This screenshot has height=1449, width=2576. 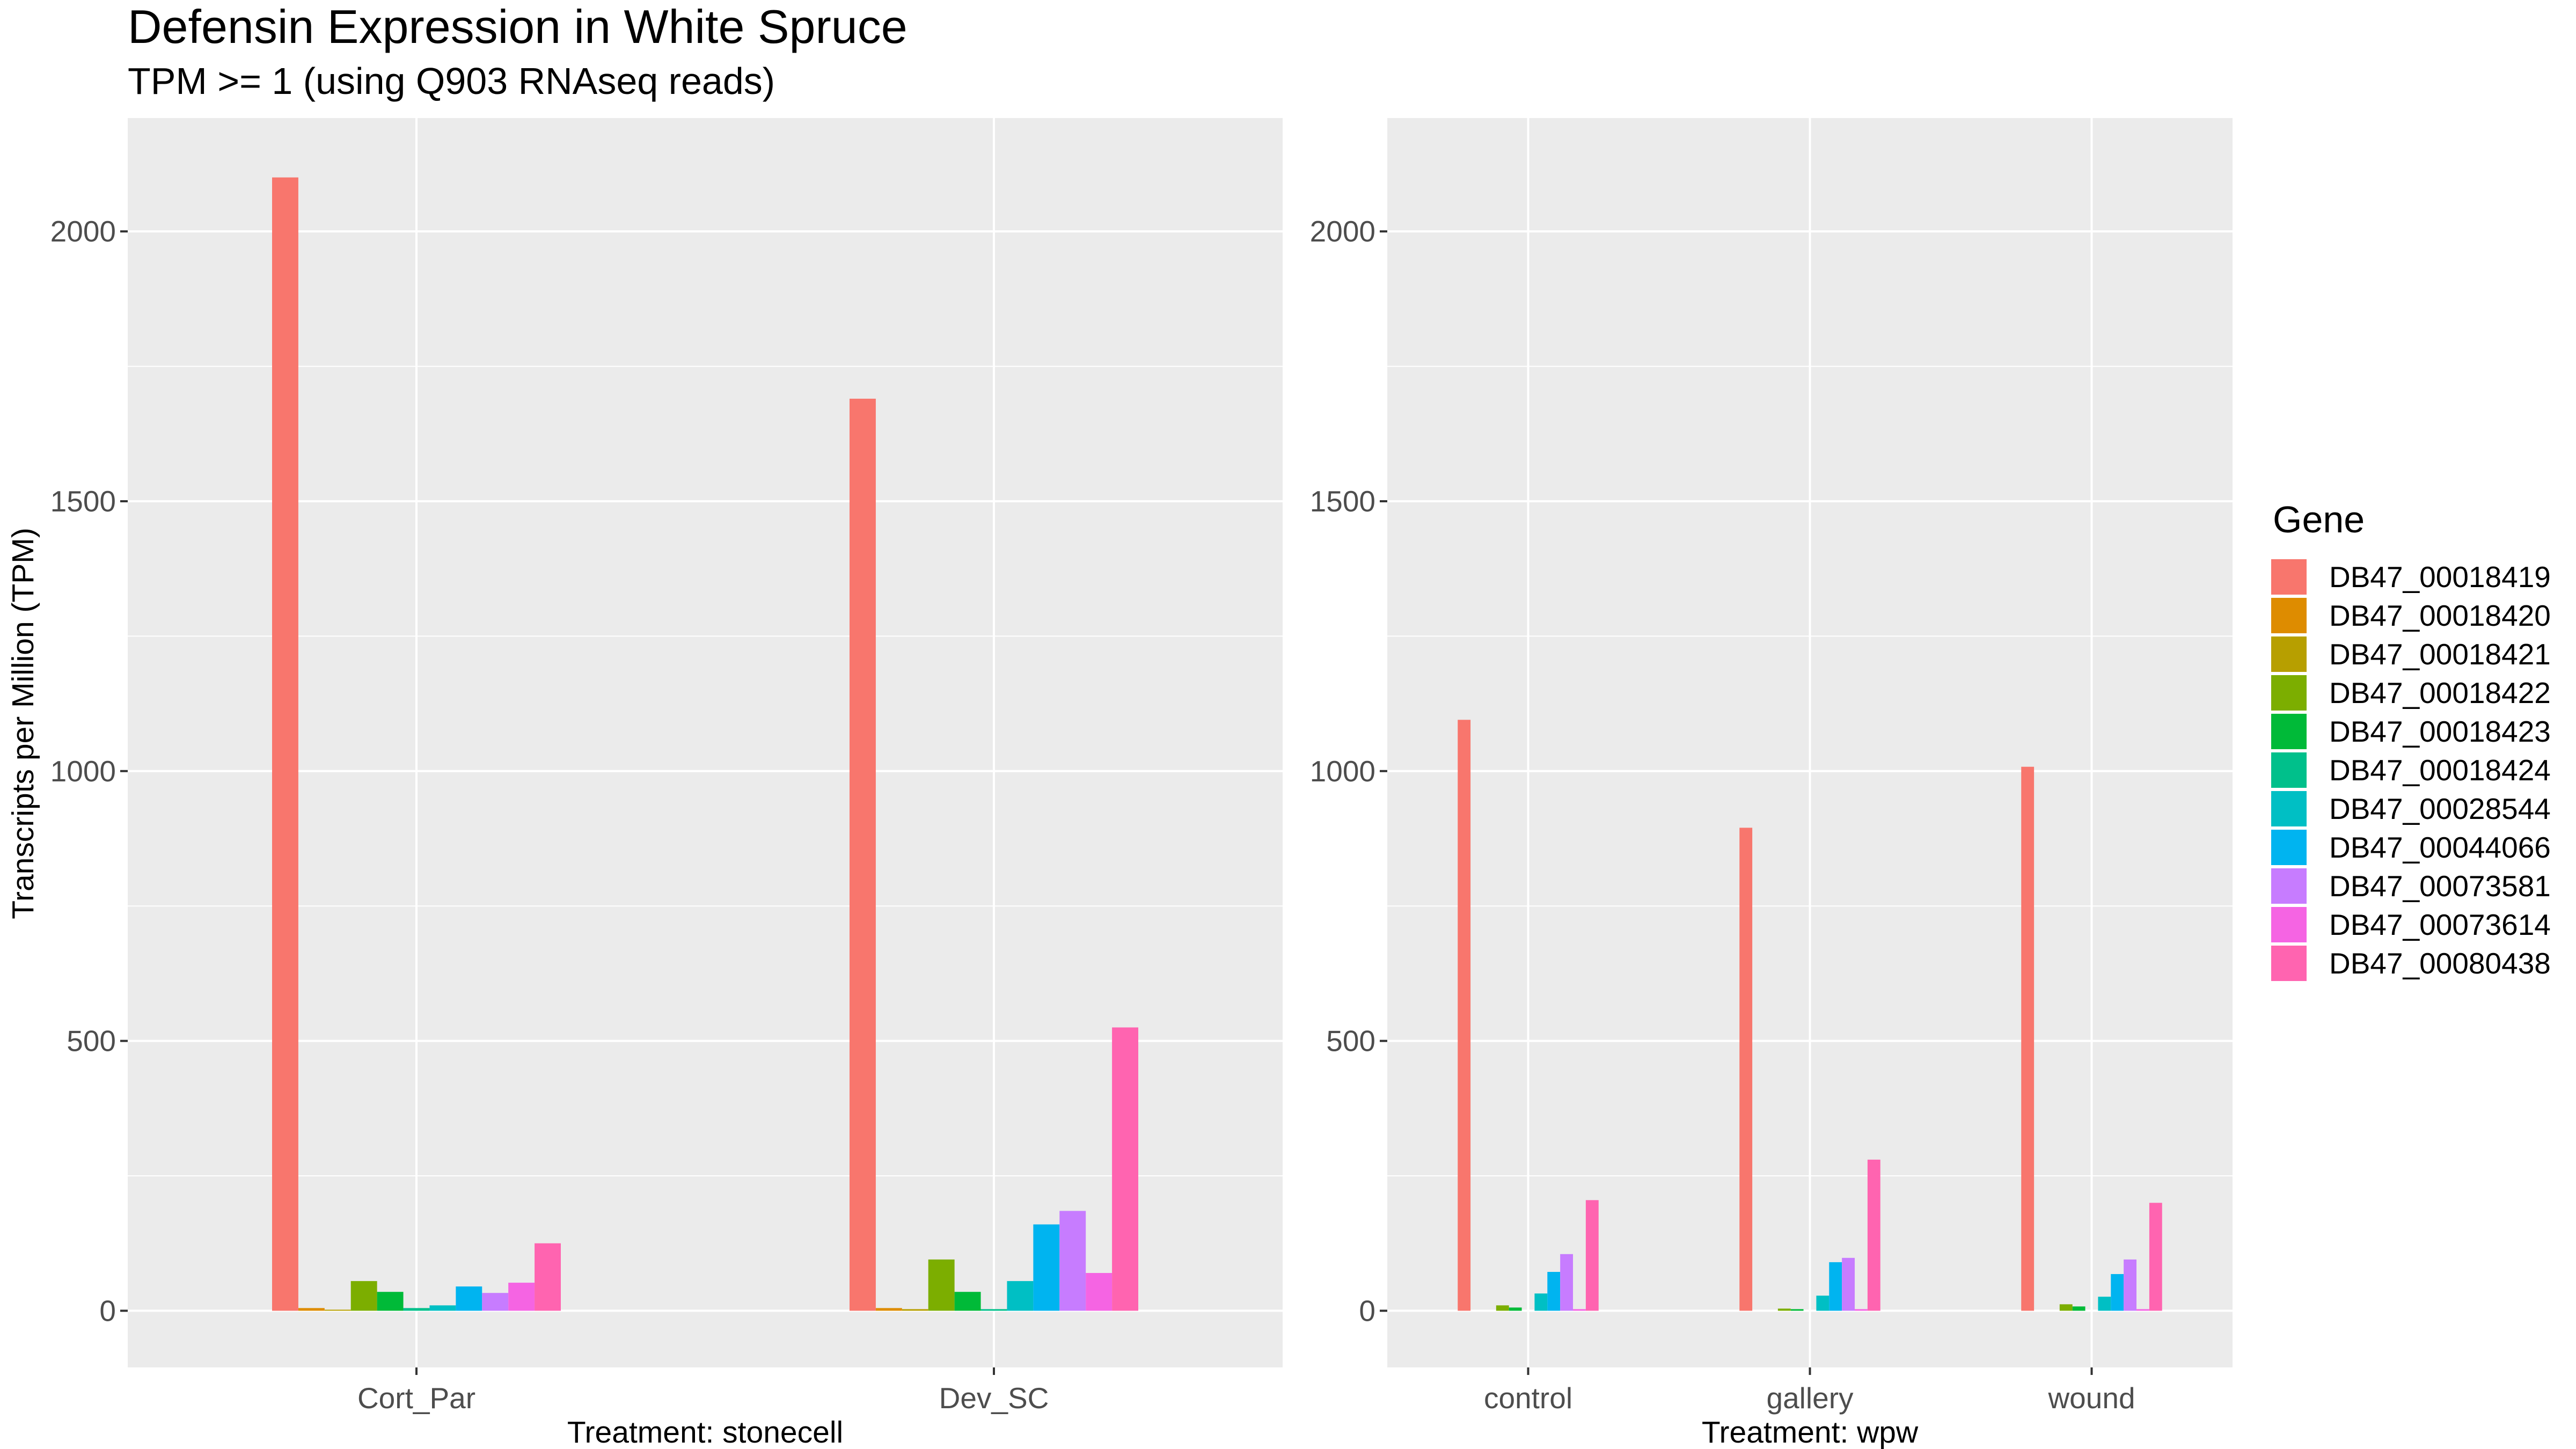 What do you see at coordinates (2440, 963) in the screenshot?
I see `legend-label: DB47_00080438` at bounding box center [2440, 963].